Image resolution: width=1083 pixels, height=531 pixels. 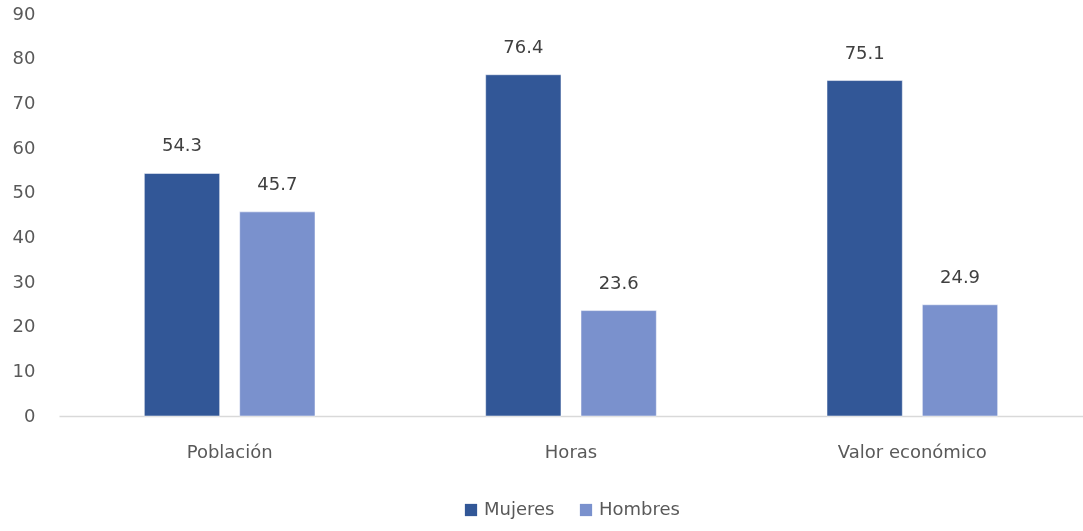 I want to click on x-tick-label: Valor económico, so click(x=912, y=451).